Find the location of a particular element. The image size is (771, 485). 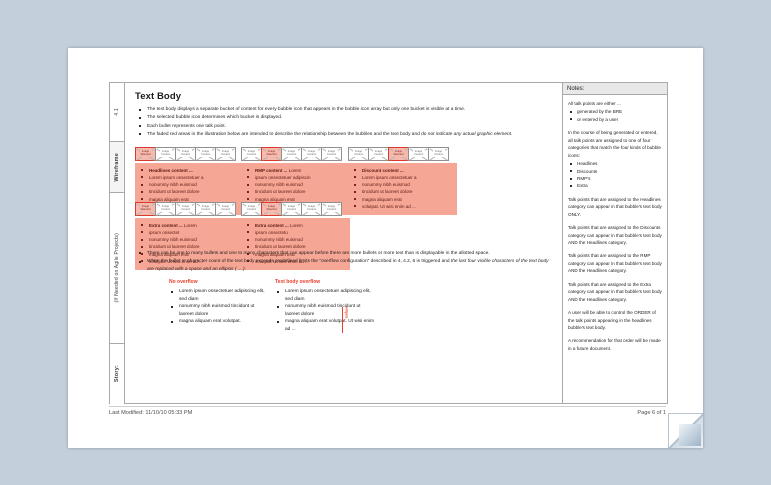

rail-cell-subtitle: (If Needed on Agile Projects) is located at coordinates (117, 268).